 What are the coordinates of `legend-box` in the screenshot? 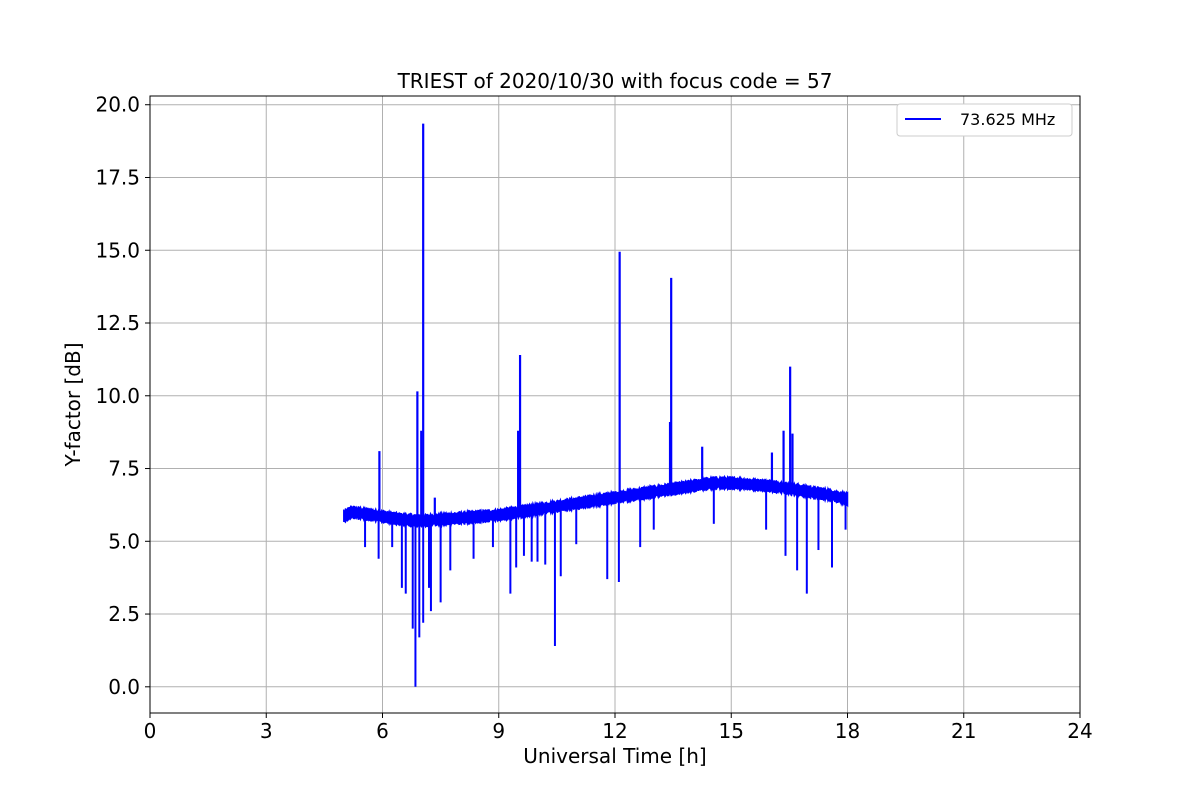 It's located at (984, 120).